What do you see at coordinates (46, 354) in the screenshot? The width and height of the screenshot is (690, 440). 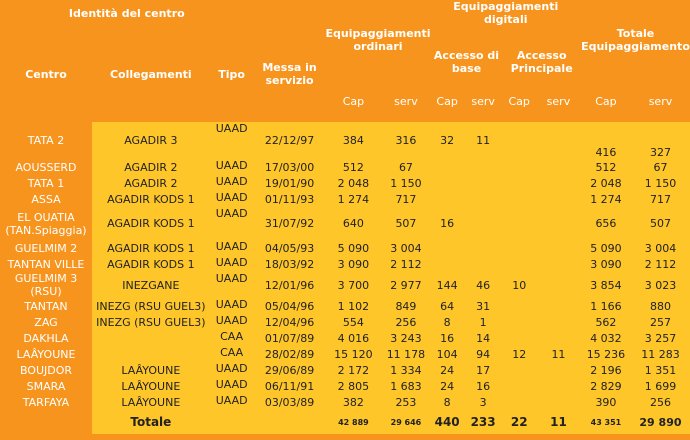 I see `cell-centro: LAÂYOUNE` at bounding box center [46, 354].